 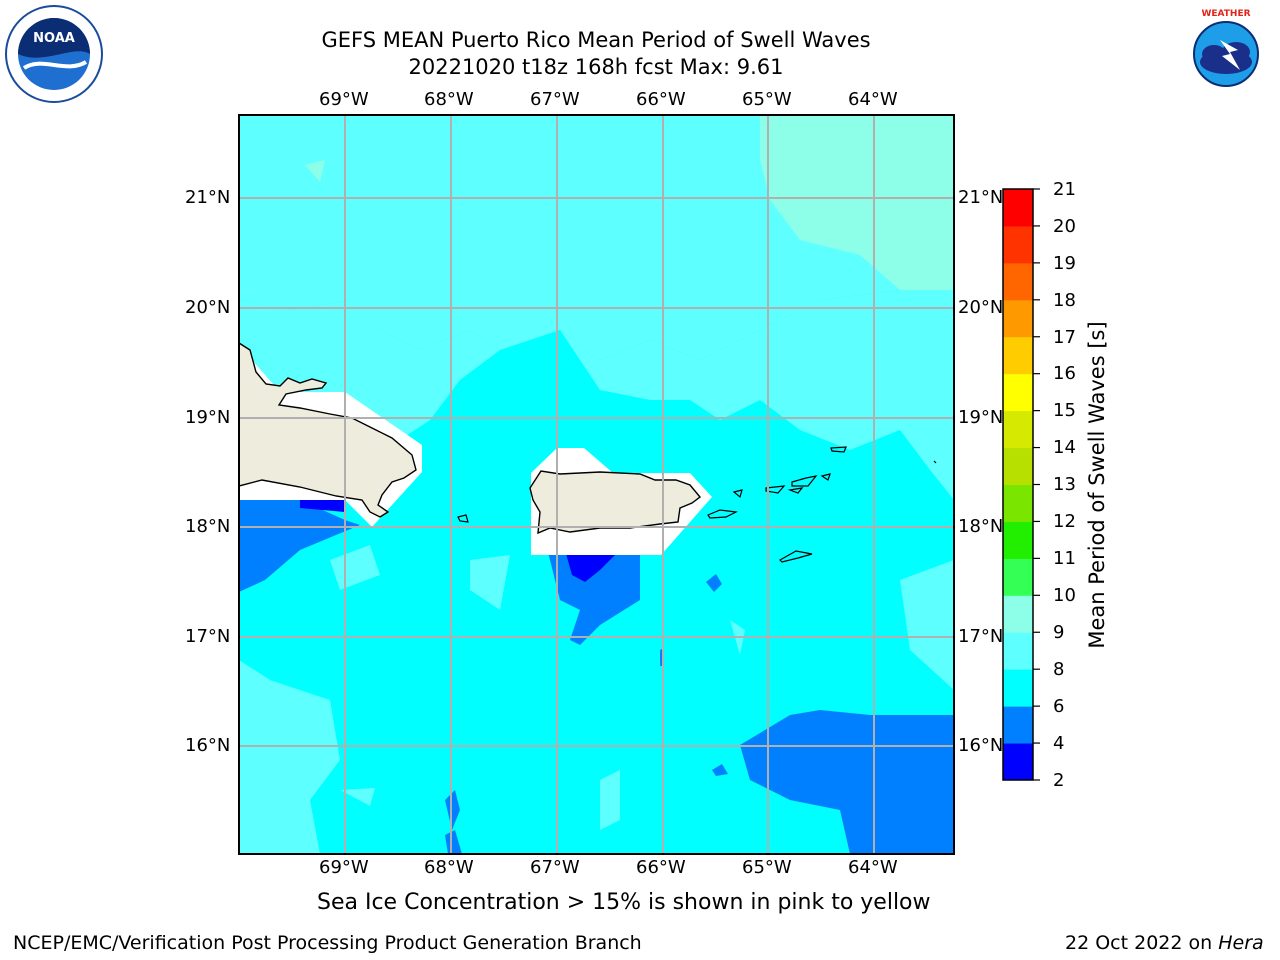 I want to click on lon-label-top: 69°W, so click(x=344, y=99).